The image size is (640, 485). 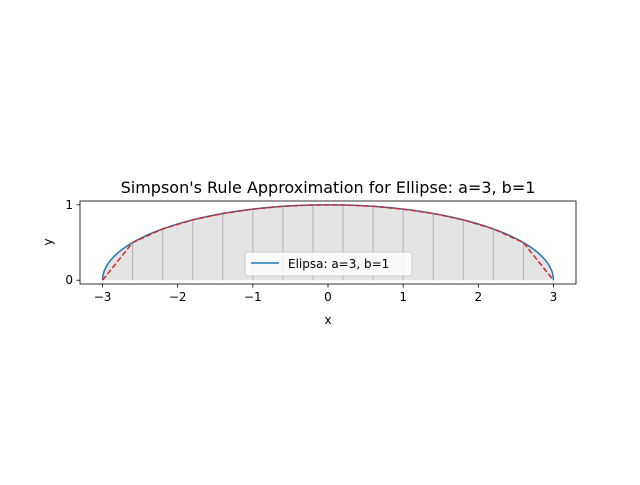 I want to click on simpson-area-fill, so click(x=328, y=242).